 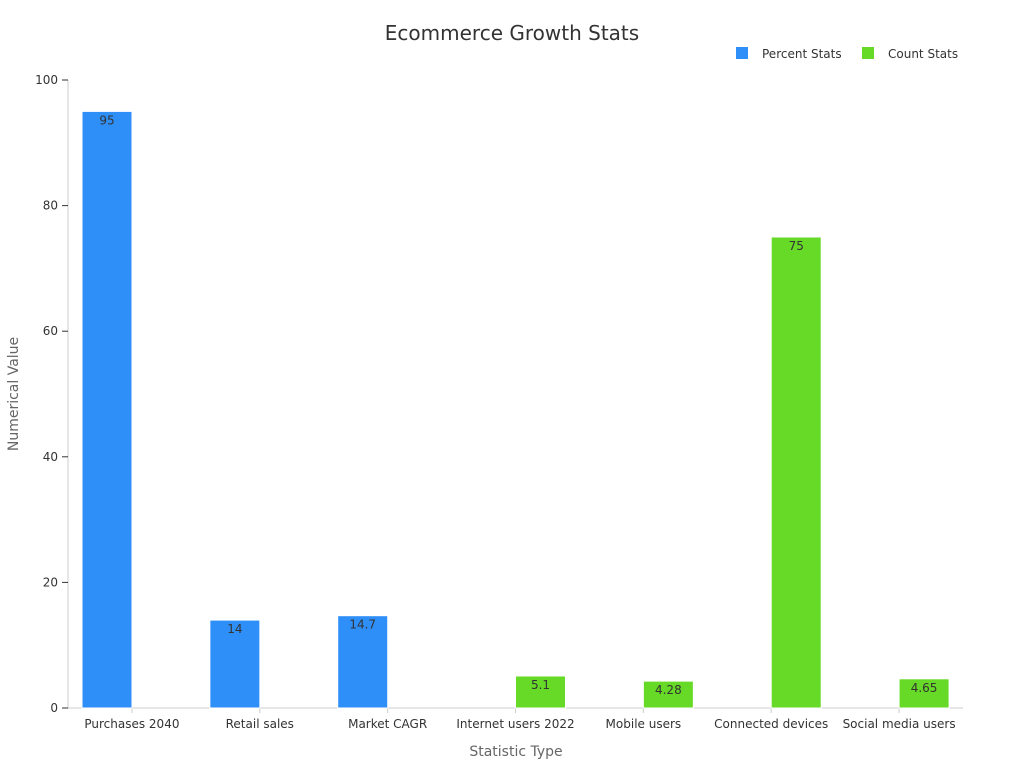 What do you see at coordinates (46, 80) in the screenshot?
I see `y-tick-label: 100` at bounding box center [46, 80].